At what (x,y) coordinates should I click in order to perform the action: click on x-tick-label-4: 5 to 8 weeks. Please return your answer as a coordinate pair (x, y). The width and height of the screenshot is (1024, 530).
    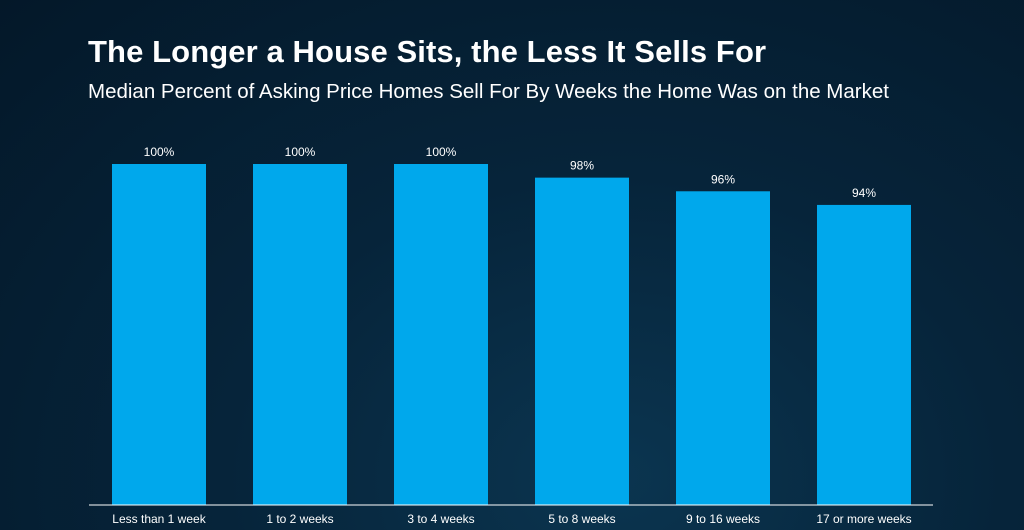
    Looking at the image, I should click on (581, 519).